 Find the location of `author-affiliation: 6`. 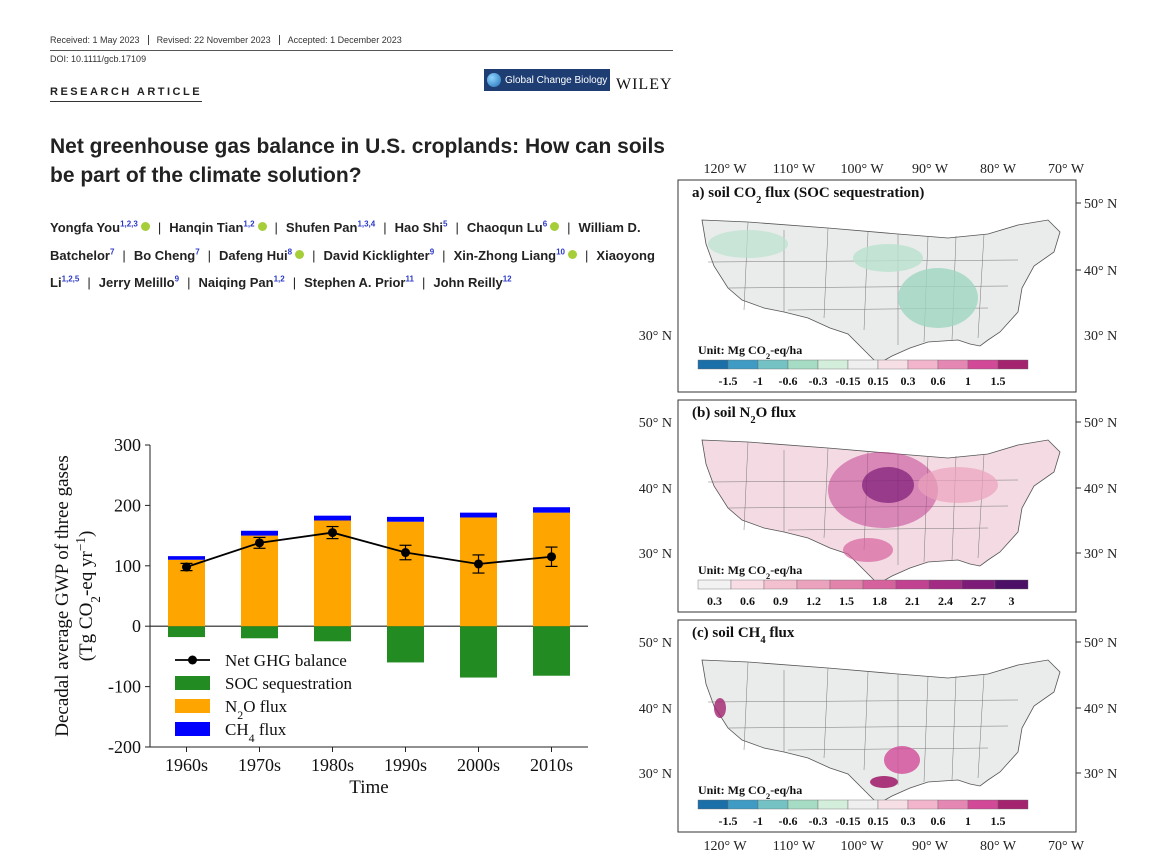

author-affiliation: 6 is located at coordinates (545, 224).